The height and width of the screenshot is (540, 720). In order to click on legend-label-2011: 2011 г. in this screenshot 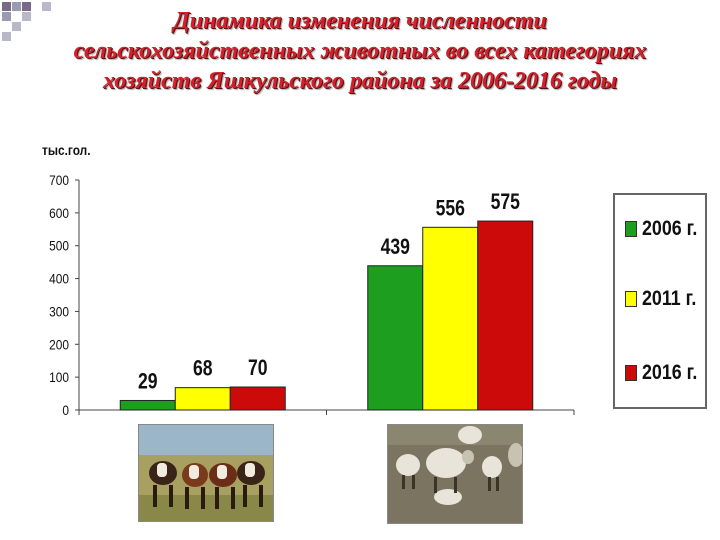, I will do `click(669, 298)`.